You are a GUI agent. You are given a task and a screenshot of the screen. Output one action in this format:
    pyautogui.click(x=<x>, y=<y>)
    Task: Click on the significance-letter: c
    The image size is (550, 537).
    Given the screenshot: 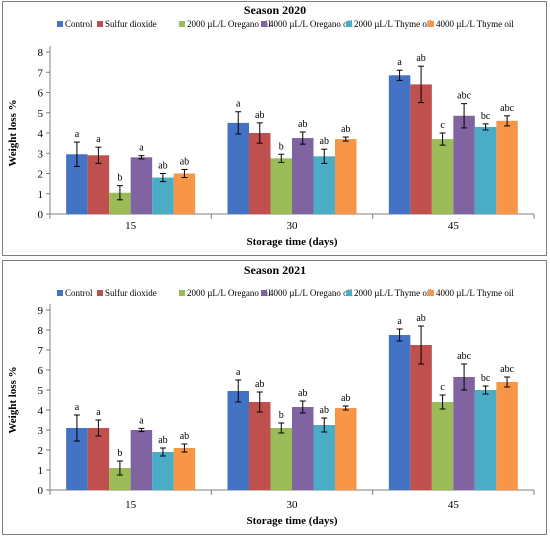 What is the action you would take?
    pyautogui.click(x=442, y=387)
    